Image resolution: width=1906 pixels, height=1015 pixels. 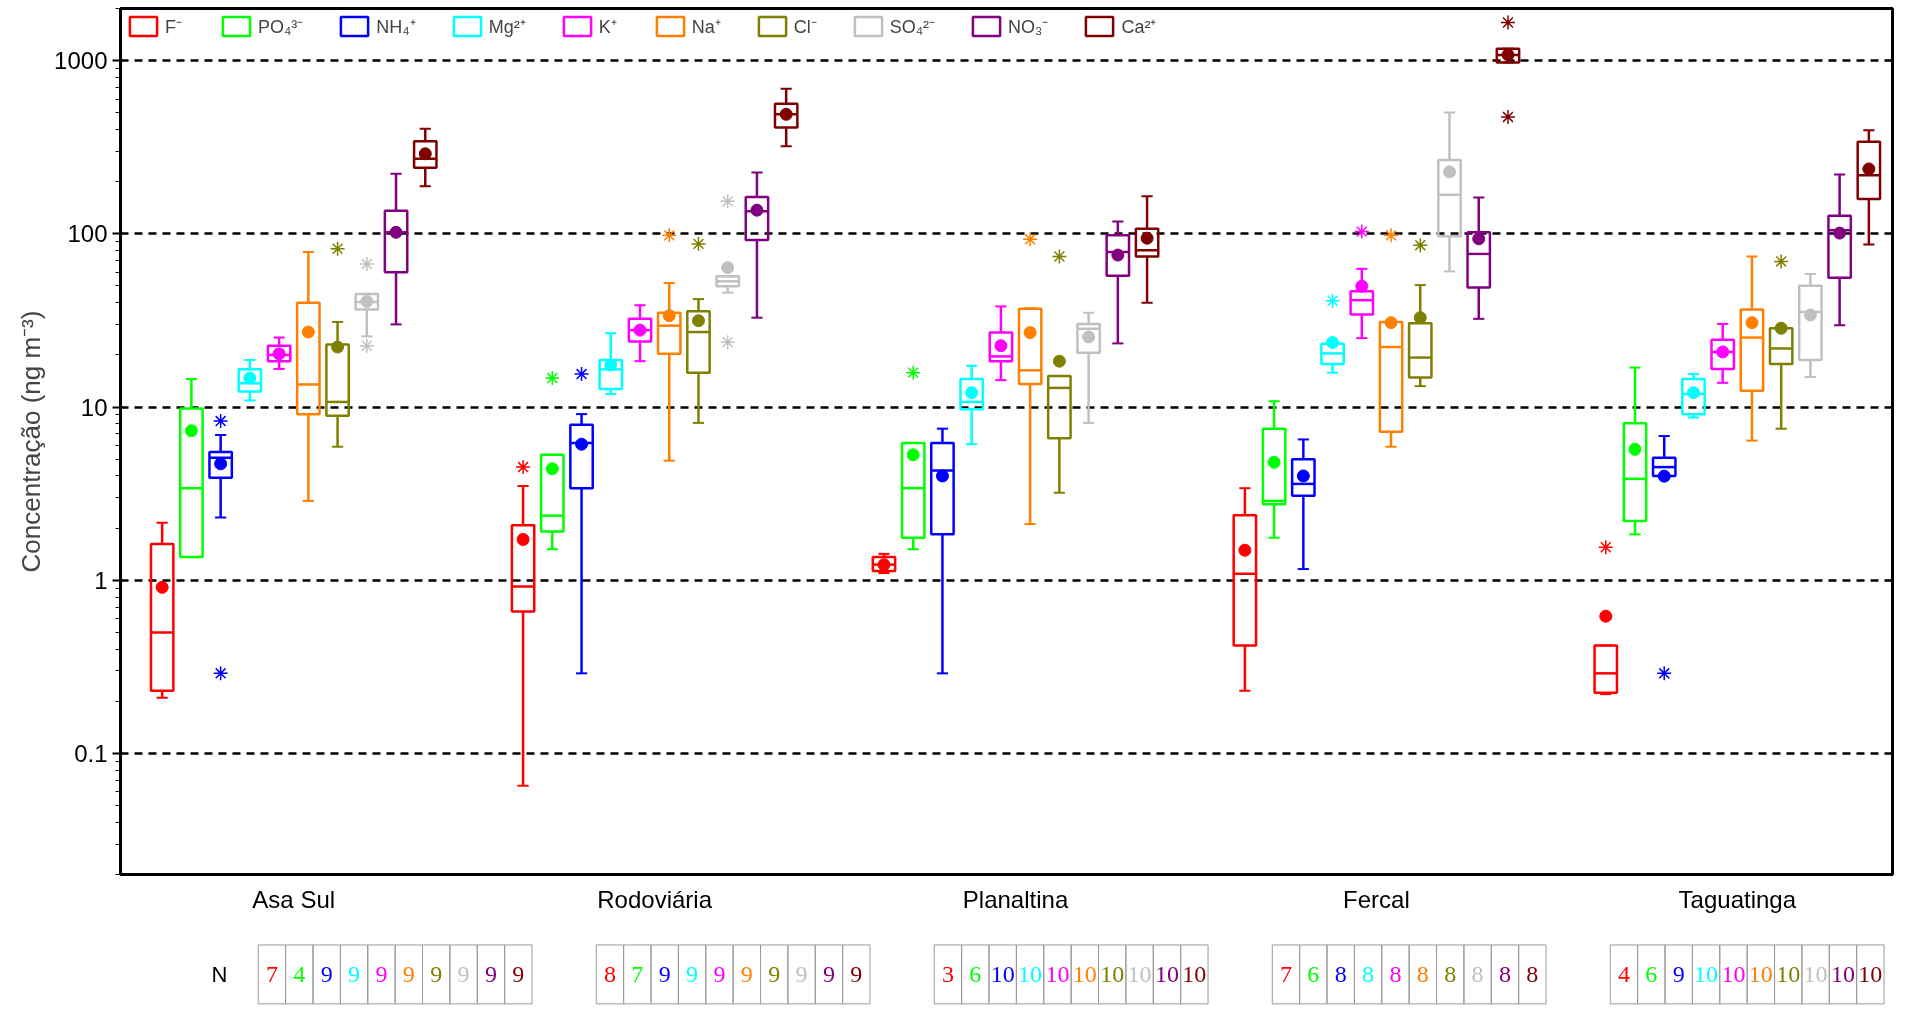 I want to click on y-tick-label: 1000, so click(x=81, y=61).